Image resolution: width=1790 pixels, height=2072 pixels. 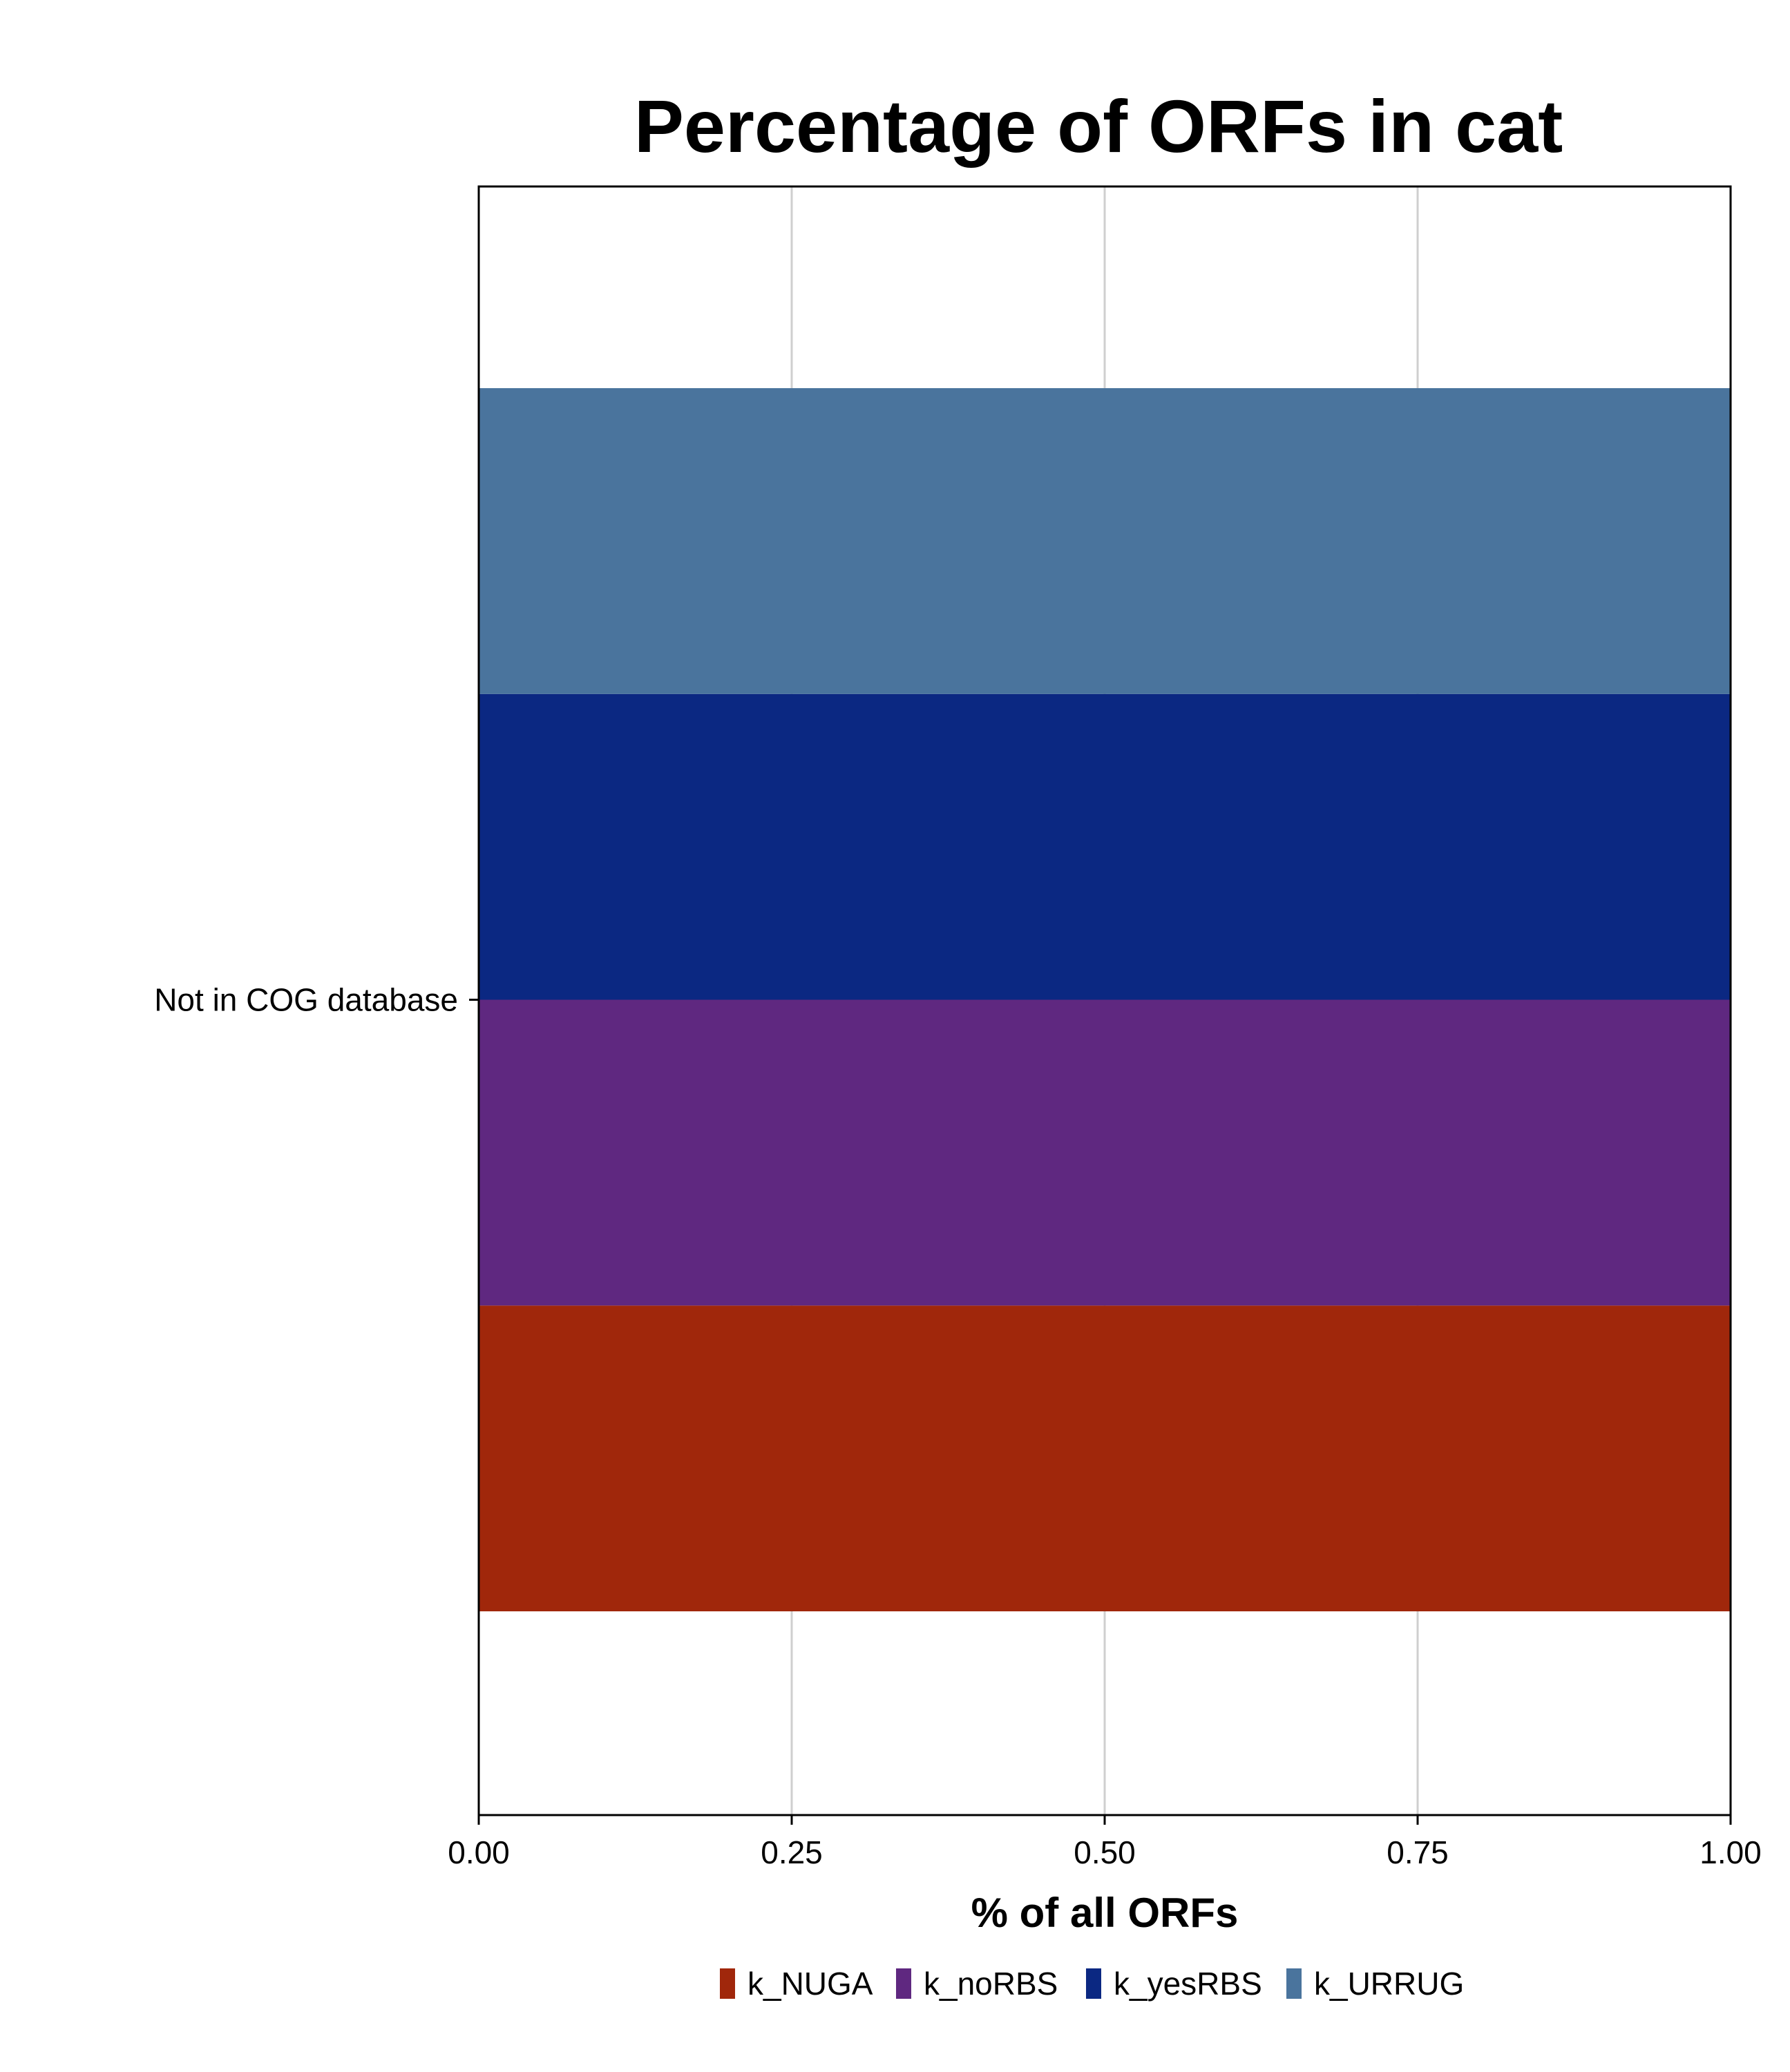 I want to click on bar-k_NUGA, so click(x=1105, y=1458).